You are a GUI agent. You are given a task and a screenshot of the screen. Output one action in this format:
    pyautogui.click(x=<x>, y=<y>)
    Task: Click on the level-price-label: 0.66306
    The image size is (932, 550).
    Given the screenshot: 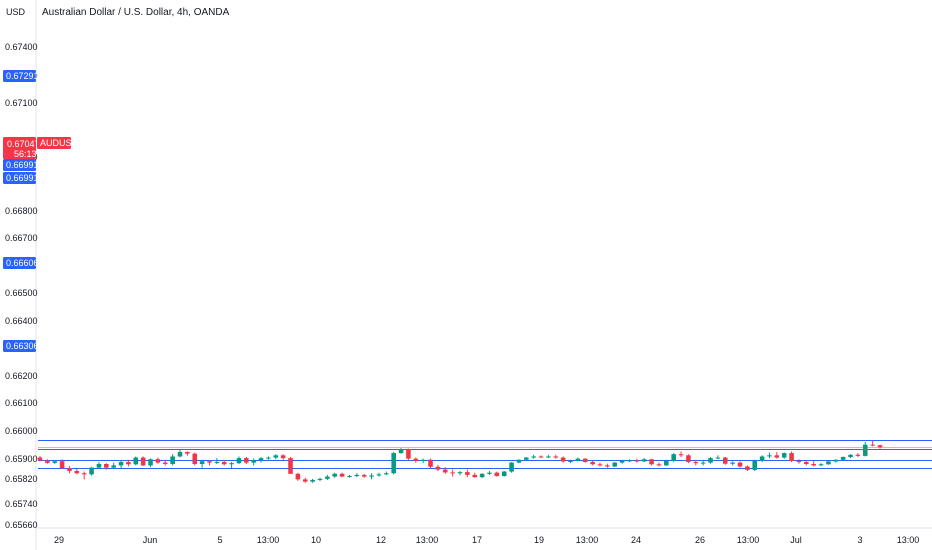 What is the action you would take?
    pyautogui.click(x=22, y=346)
    